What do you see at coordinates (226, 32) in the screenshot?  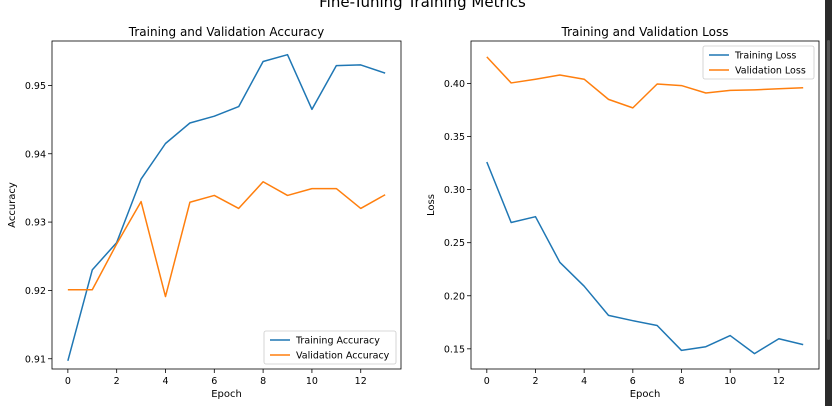 I see `chart-title: Training and Validation Accuracy` at bounding box center [226, 32].